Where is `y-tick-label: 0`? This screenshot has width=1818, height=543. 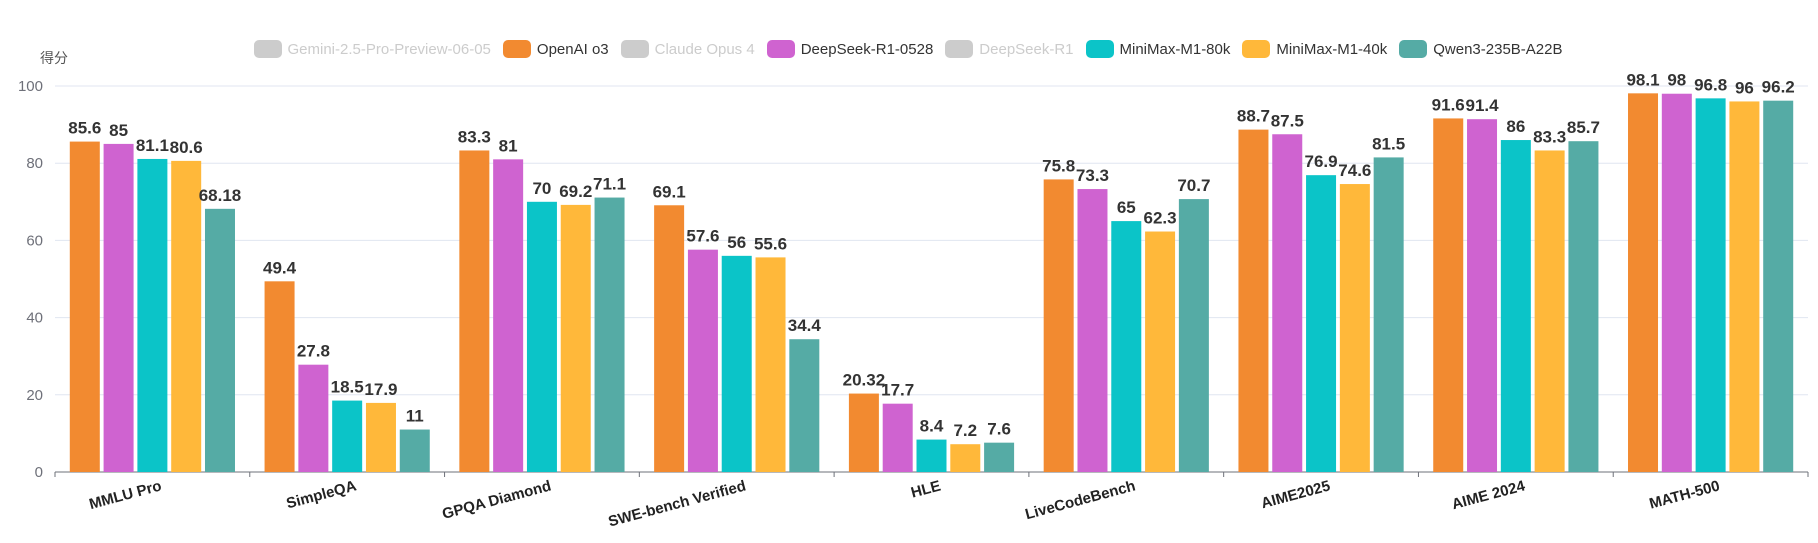
y-tick-label: 0 is located at coordinates (39, 472).